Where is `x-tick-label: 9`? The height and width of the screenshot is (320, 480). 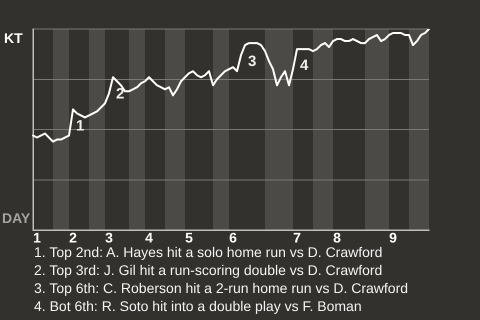 x-tick-label: 9 is located at coordinates (393, 237).